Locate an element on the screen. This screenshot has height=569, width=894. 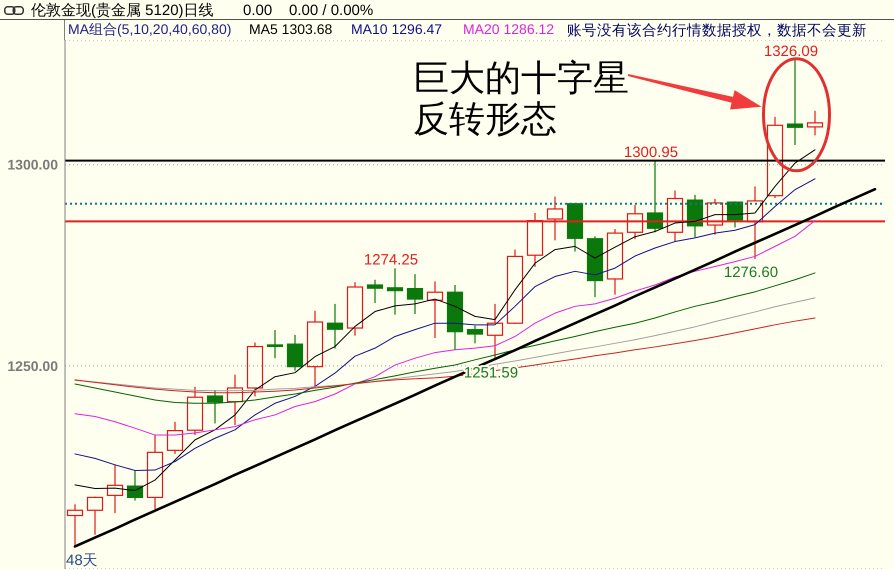
chart-title: 伦敦金现(贵金属 5120)日线 is located at coordinates (122, 10).